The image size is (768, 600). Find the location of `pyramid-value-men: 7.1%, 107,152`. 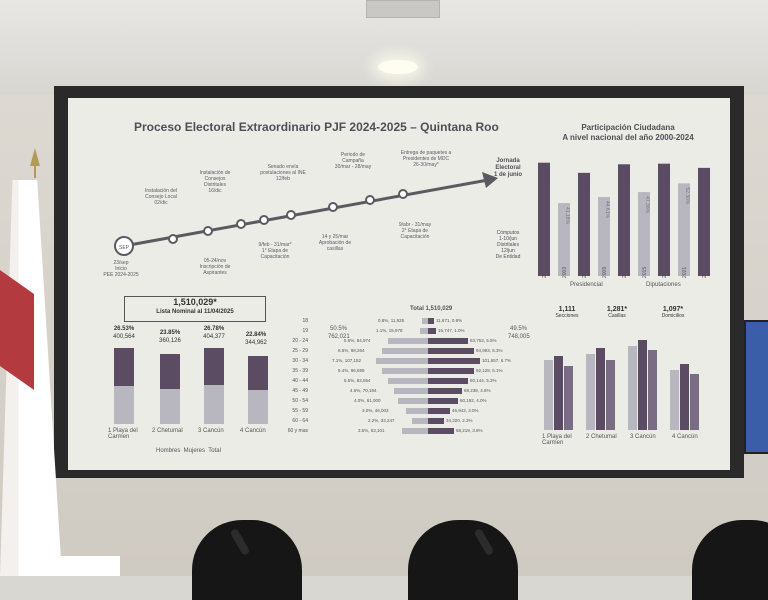

pyramid-value-men: 7.1%, 107,152 is located at coordinates (347, 360).